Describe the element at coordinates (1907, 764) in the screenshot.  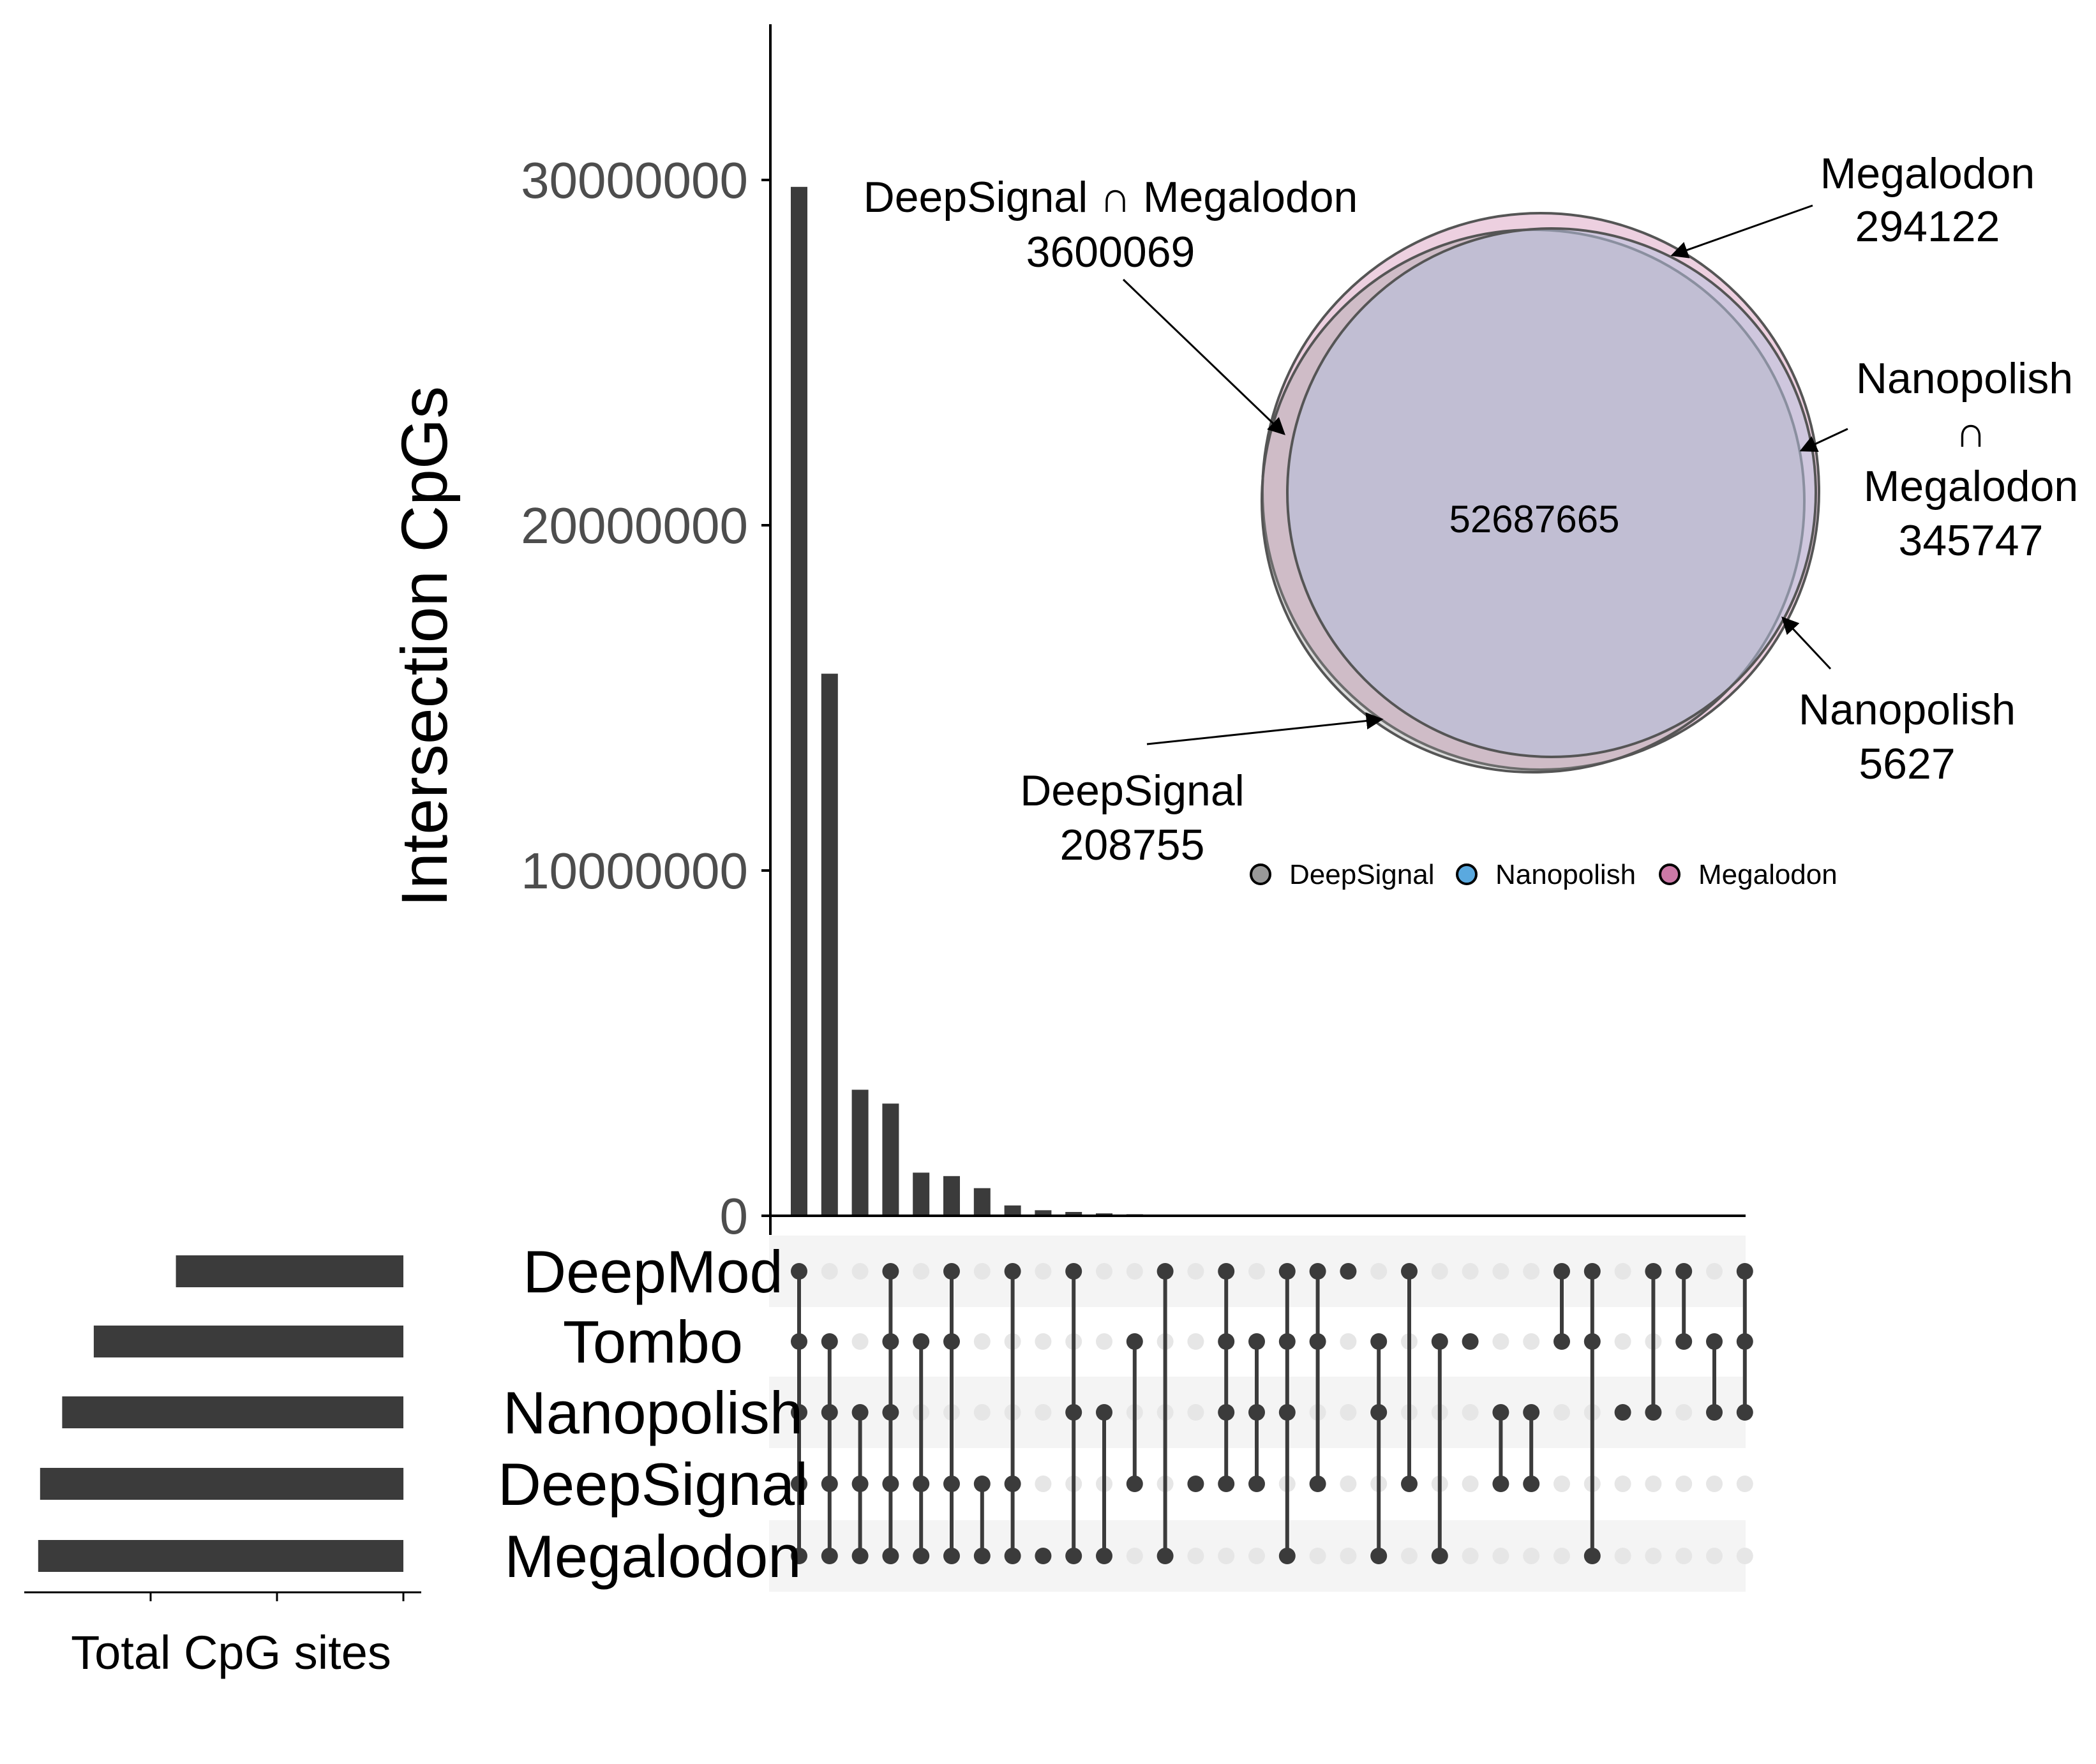
I see `annot-nanopolish-value: 5627` at that location.